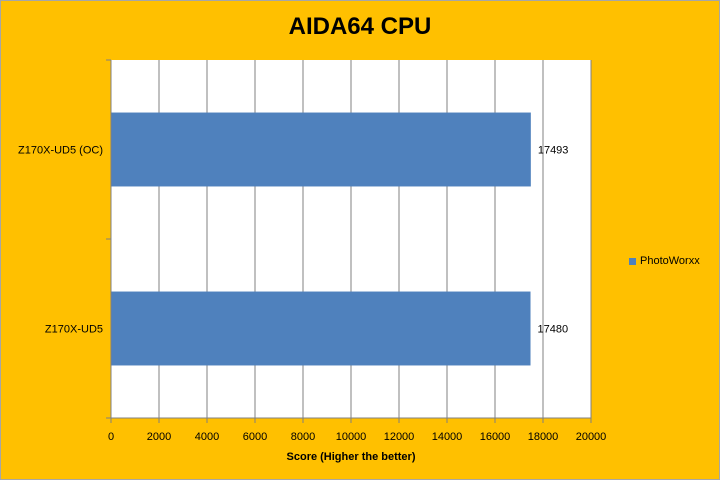  I want to click on x-tick-label: 2000, so click(159, 437).